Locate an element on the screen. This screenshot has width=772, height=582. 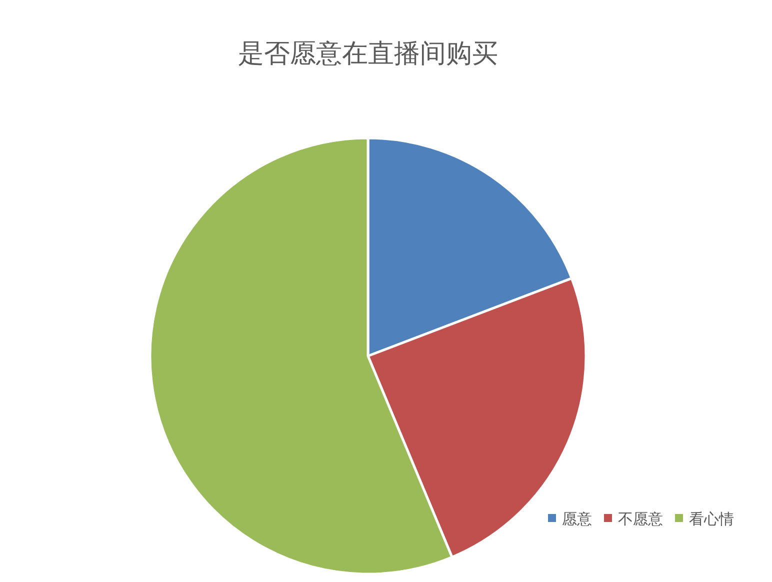
legend-label: 愿意 is located at coordinates (577, 519).